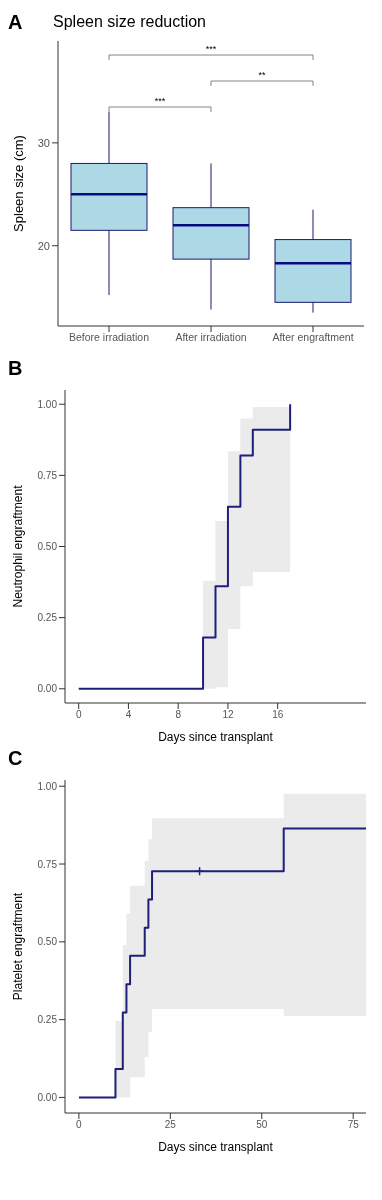  What do you see at coordinates (278, 715) in the screenshot?
I see `x-tick-label: 16` at bounding box center [278, 715].